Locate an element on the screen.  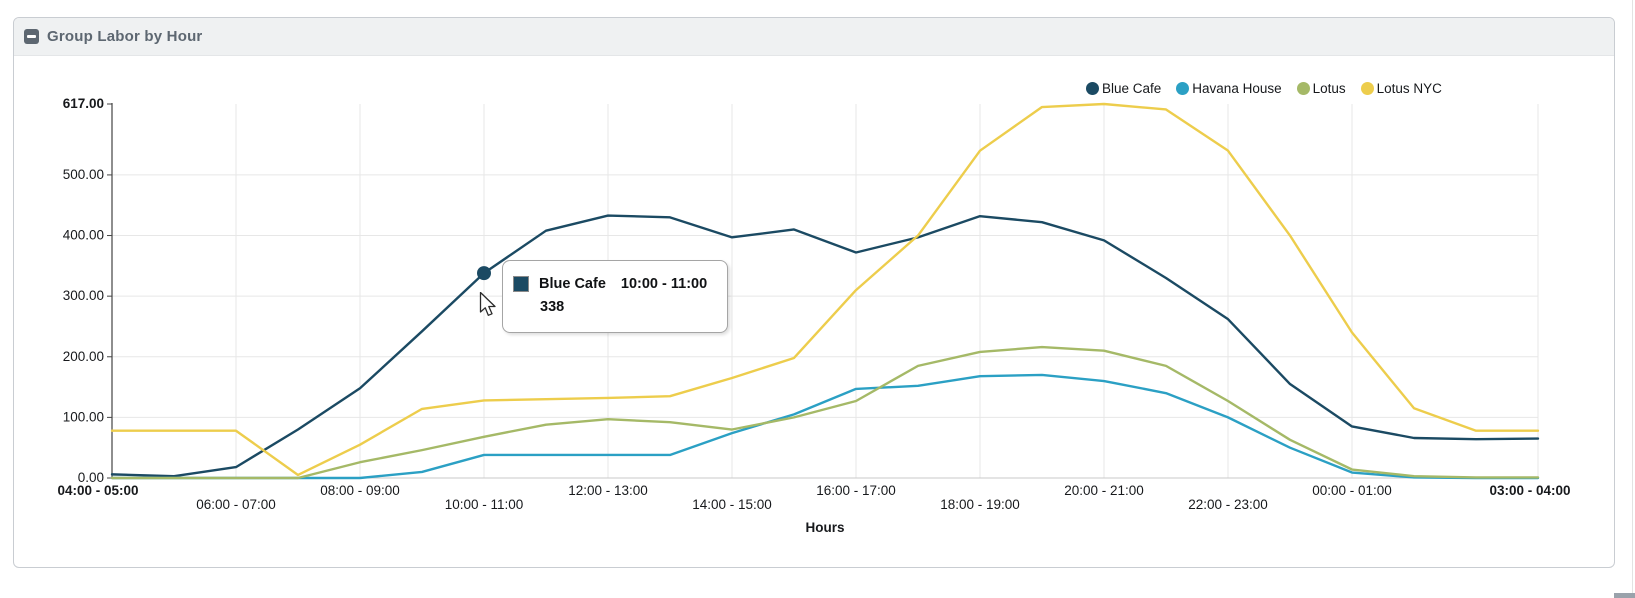
panel-title: Group Labor by Hour is located at coordinates (125, 36).